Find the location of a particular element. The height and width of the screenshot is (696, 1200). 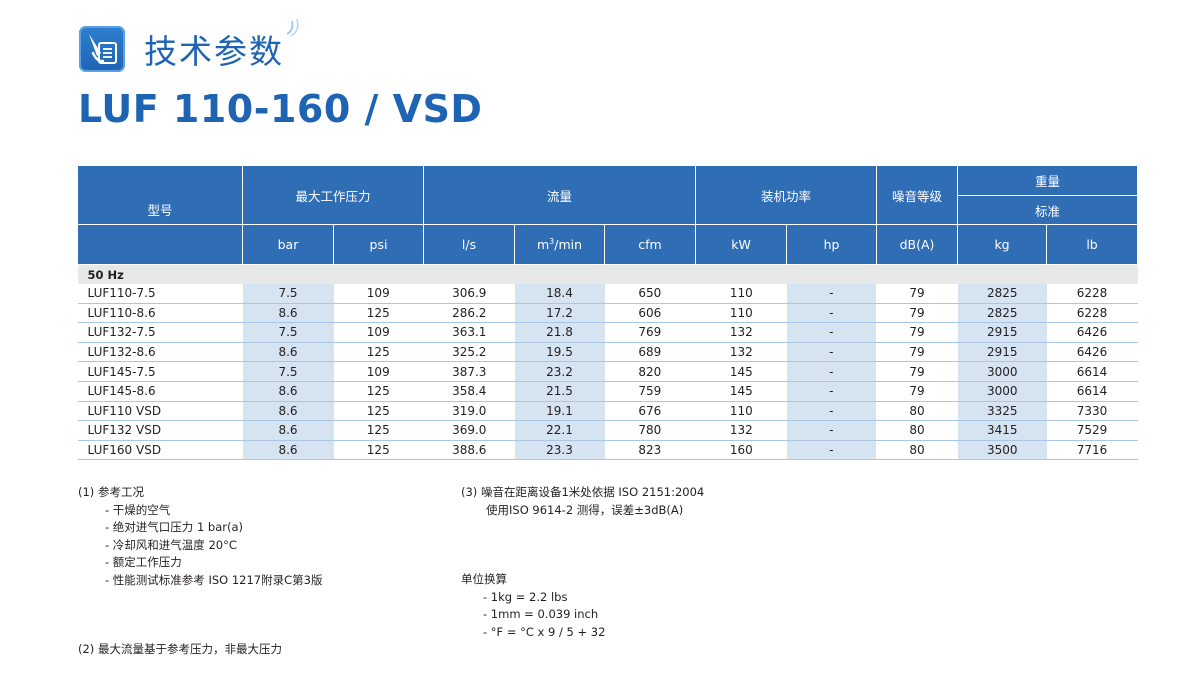

value-cell: 369.0 is located at coordinates (469, 430).